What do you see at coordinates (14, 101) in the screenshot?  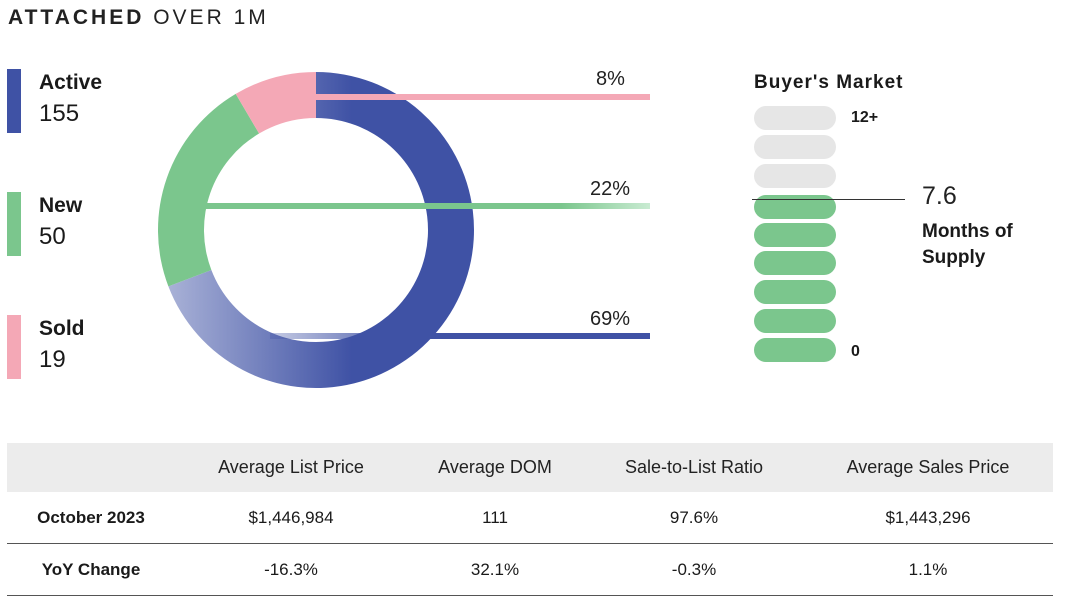 I see `legend-swatch-active` at bounding box center [14, 101].